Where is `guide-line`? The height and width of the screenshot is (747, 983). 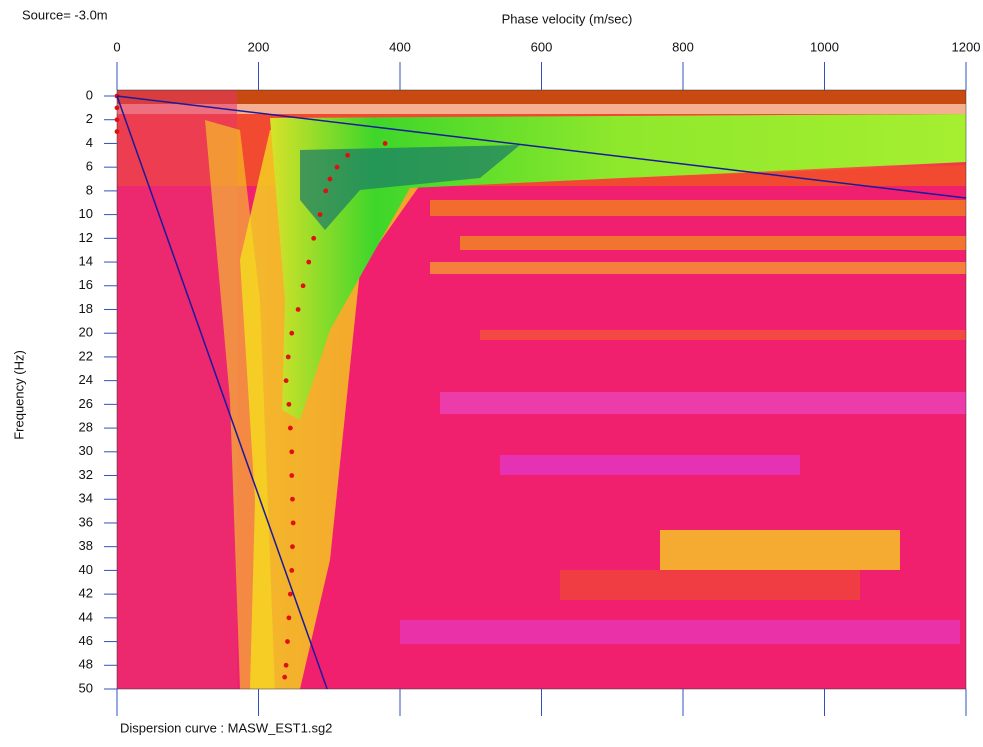
guide-line is located at coordinates (541, 147).